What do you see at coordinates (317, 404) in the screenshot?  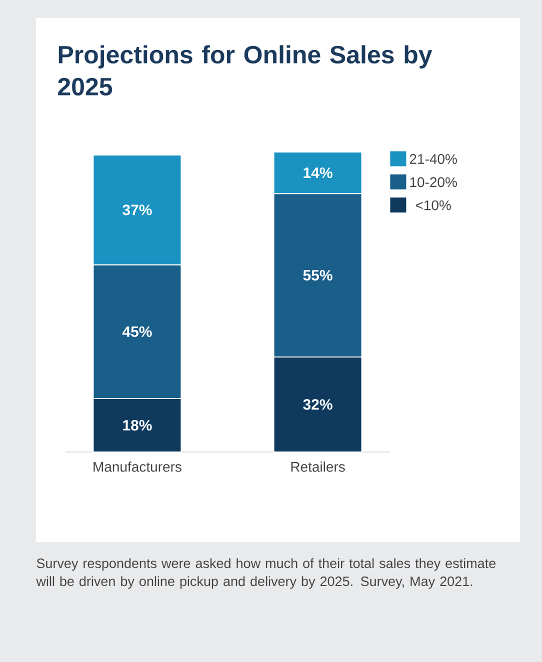 I see `data-label: 32%` at bounding box center [317, 404].